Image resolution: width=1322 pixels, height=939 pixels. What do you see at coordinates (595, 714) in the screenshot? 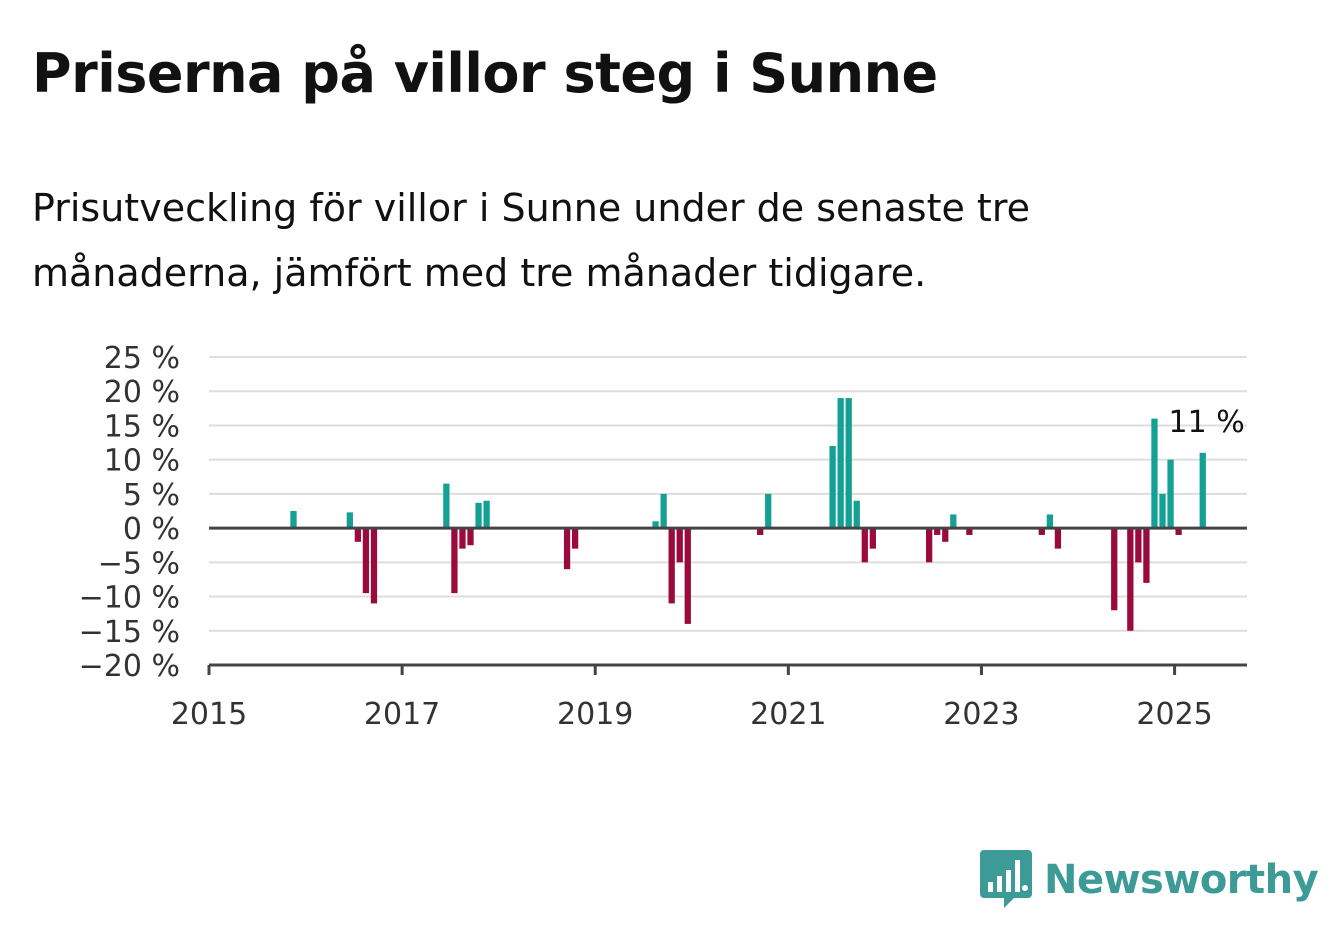
I see `x-tick-label: 2019` at bounding box center [595, 714].